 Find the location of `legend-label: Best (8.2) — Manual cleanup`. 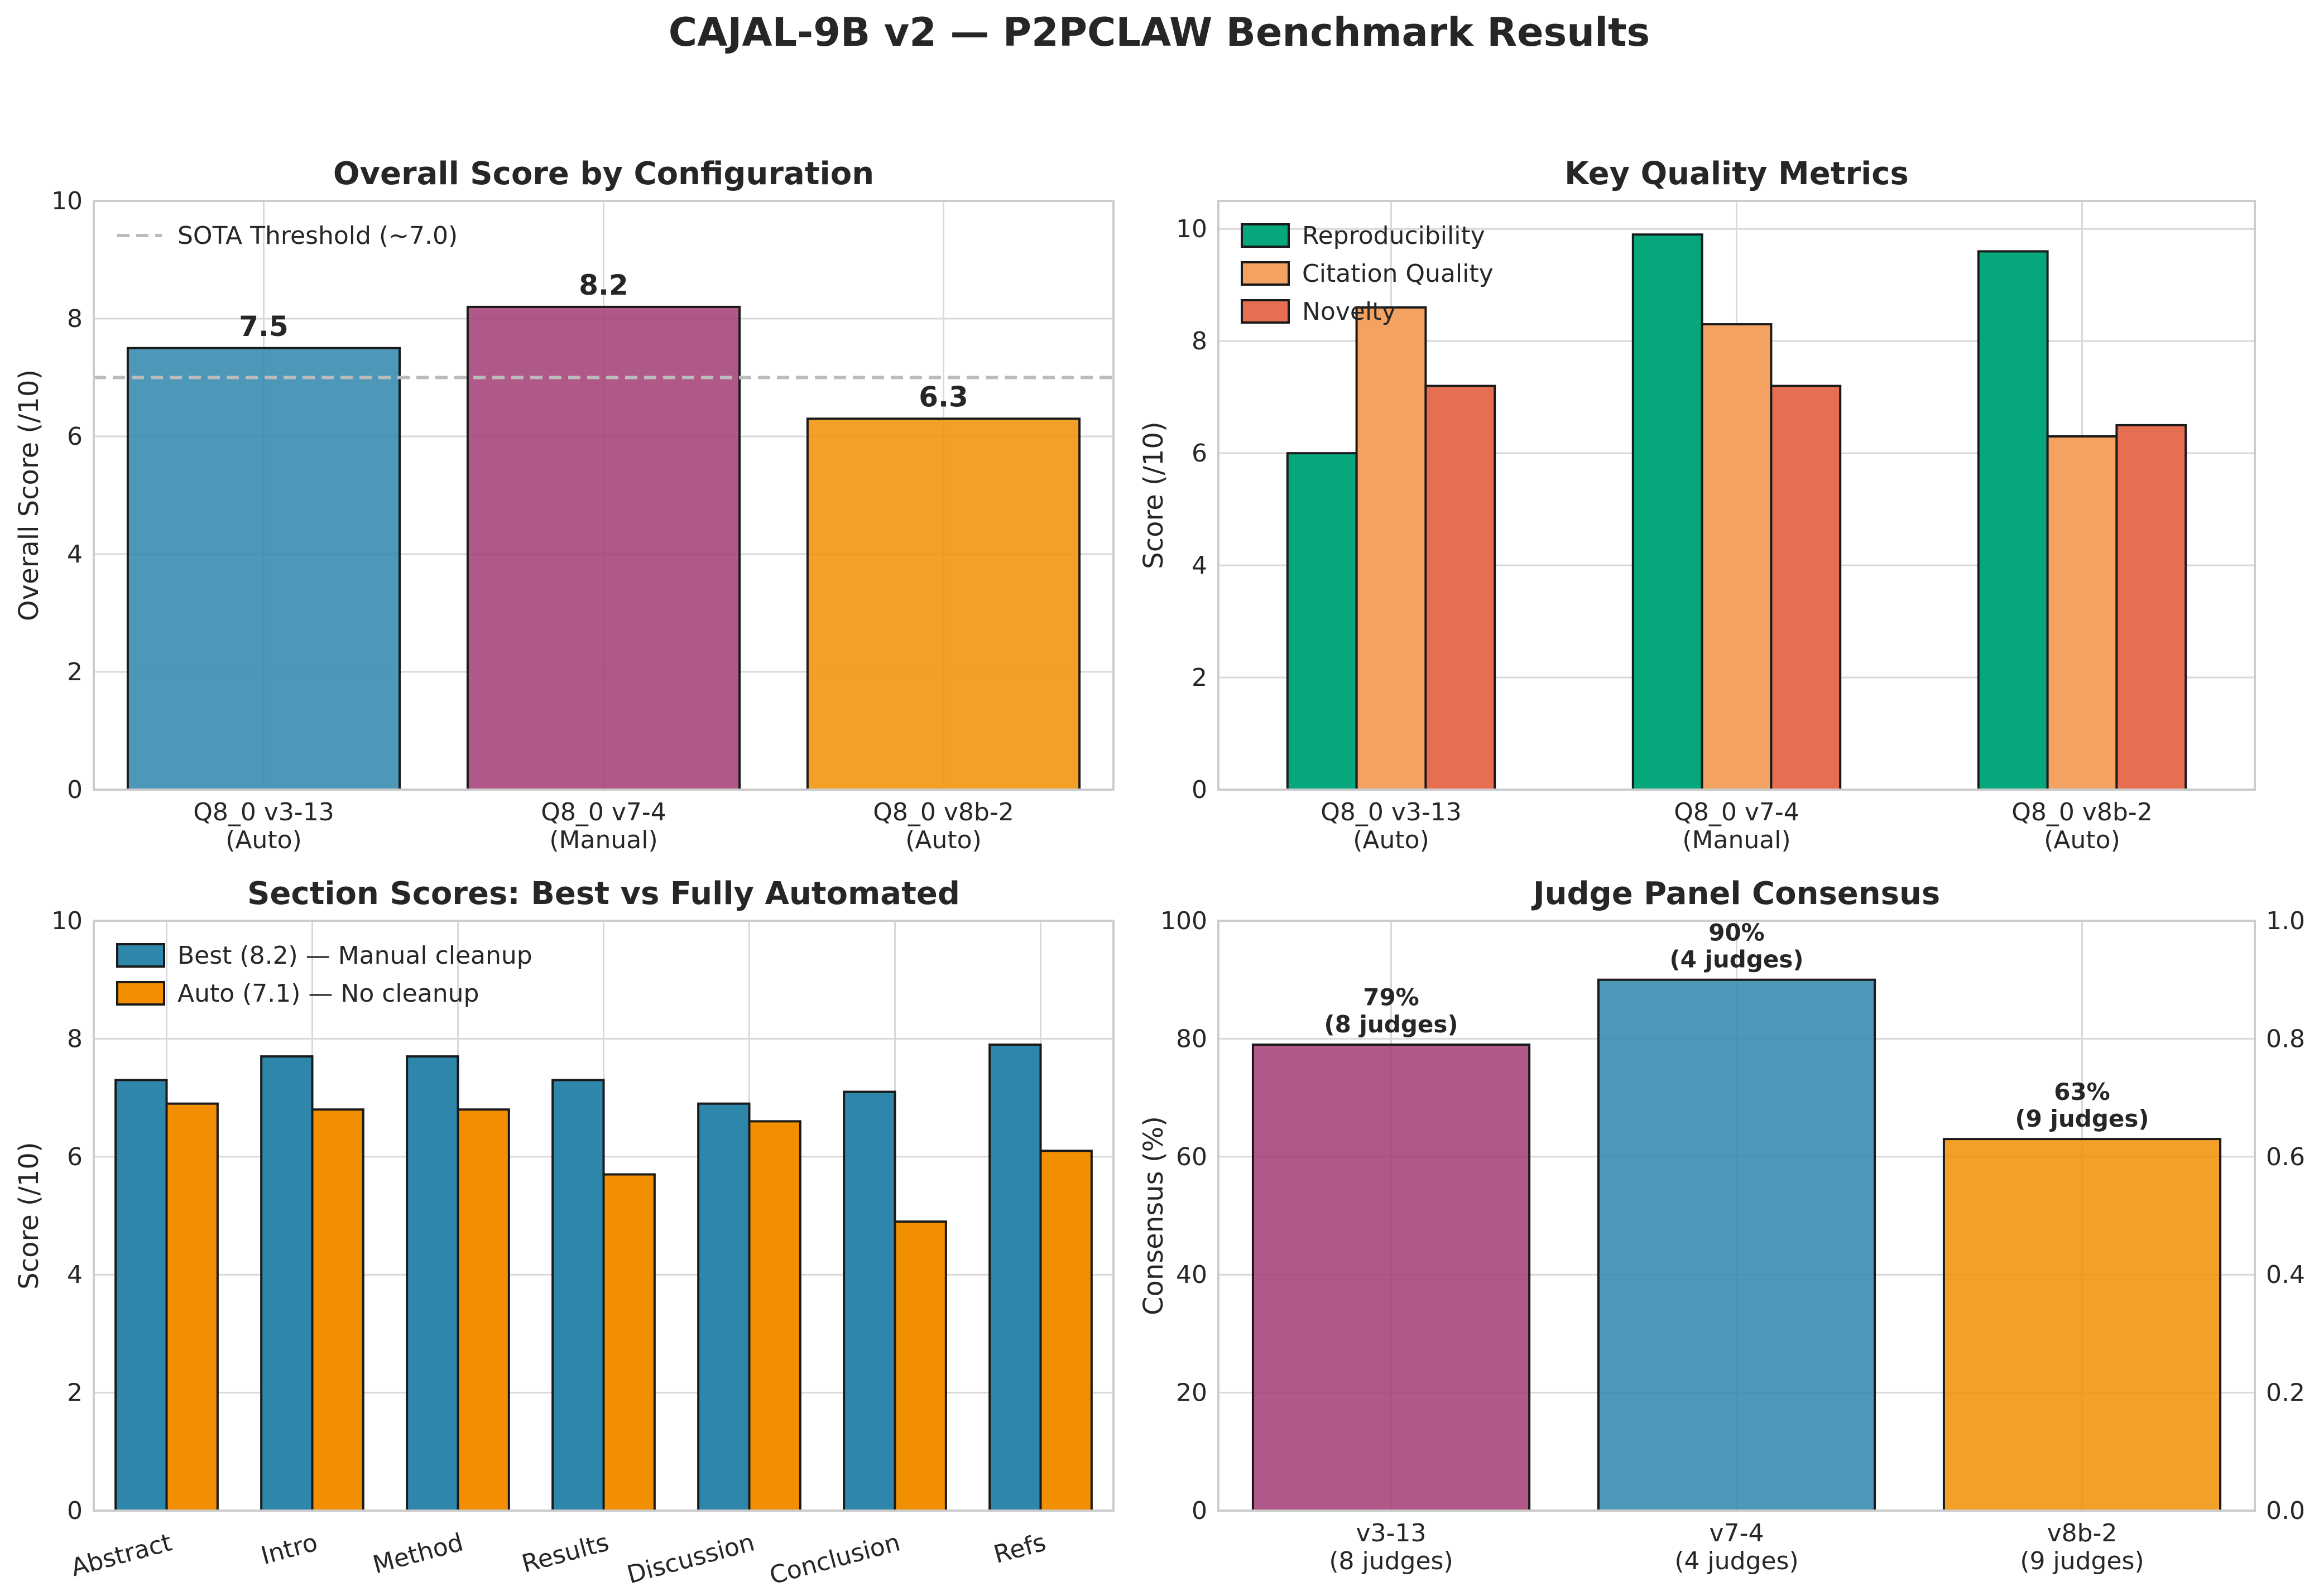

legend-label: Best (8.2) — Manual cleanup is located at coordinates (355, 955).